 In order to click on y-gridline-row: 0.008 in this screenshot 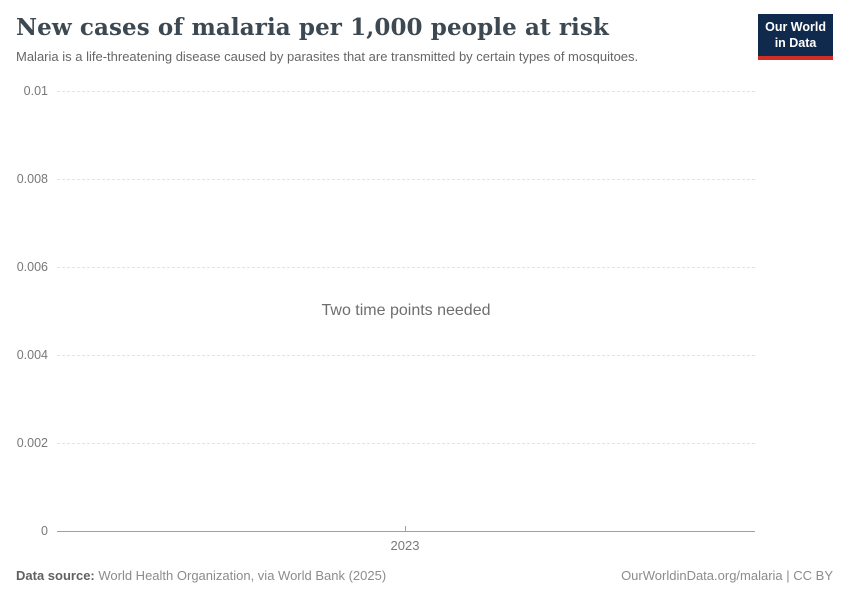, I will do `click(377, 179)`.